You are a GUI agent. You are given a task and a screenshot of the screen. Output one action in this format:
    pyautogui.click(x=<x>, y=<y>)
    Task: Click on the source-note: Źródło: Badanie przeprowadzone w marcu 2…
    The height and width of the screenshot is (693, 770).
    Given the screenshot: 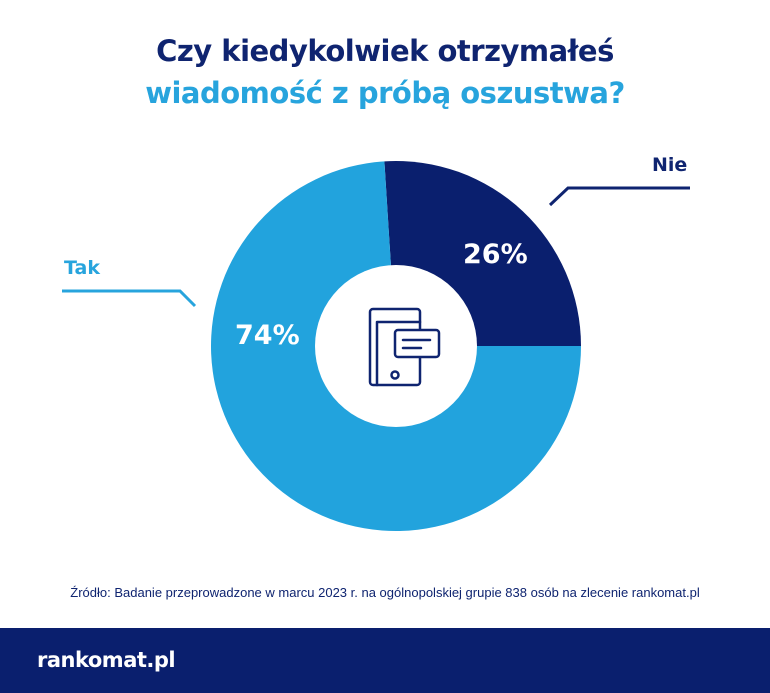 What is the action you would take?
    pyautogui.click(x=385, y=592)
    